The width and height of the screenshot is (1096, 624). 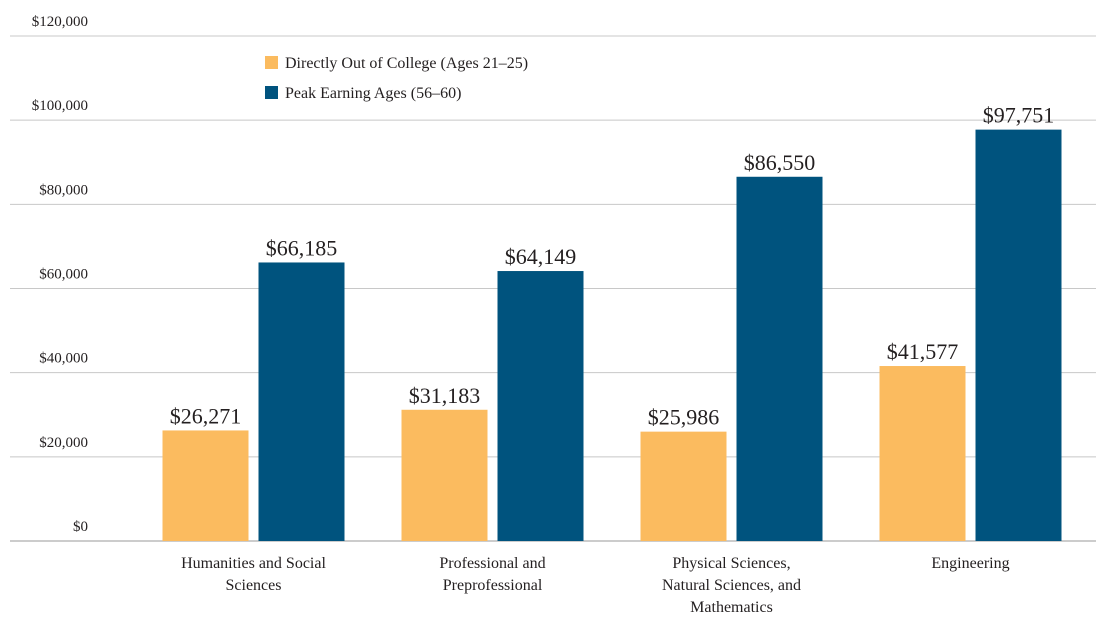 I want to click on x-tick-label-box: Professional and Preprofessional, so click(x=492, y=574).